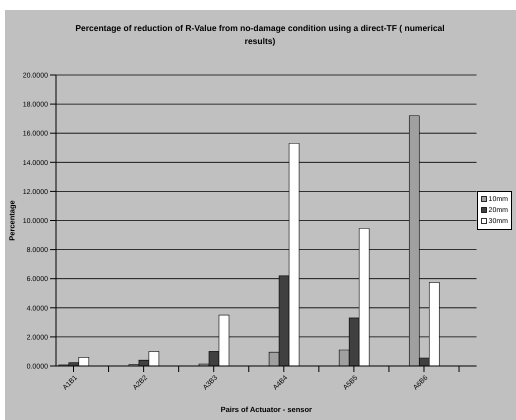 The width and height of the screenshot is (516, 420). I want to click on chart-title: Percentage of reduction of R-Value from no-damage condition using a direct-TF ( numerical results), so click(260, 35).